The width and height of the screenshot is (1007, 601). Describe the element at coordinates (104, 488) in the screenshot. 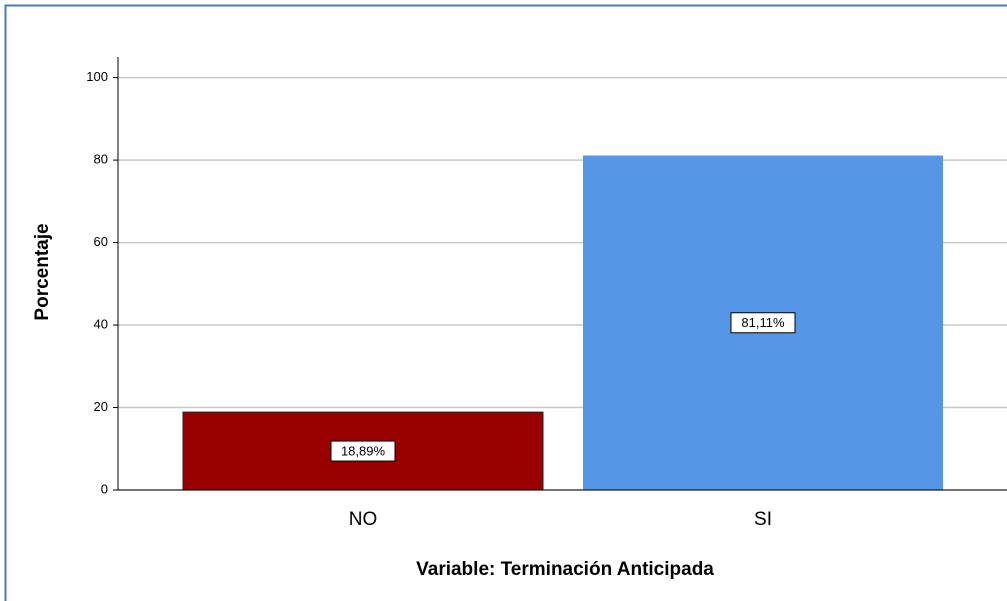

I see `y-tick-label: 0` at that location.